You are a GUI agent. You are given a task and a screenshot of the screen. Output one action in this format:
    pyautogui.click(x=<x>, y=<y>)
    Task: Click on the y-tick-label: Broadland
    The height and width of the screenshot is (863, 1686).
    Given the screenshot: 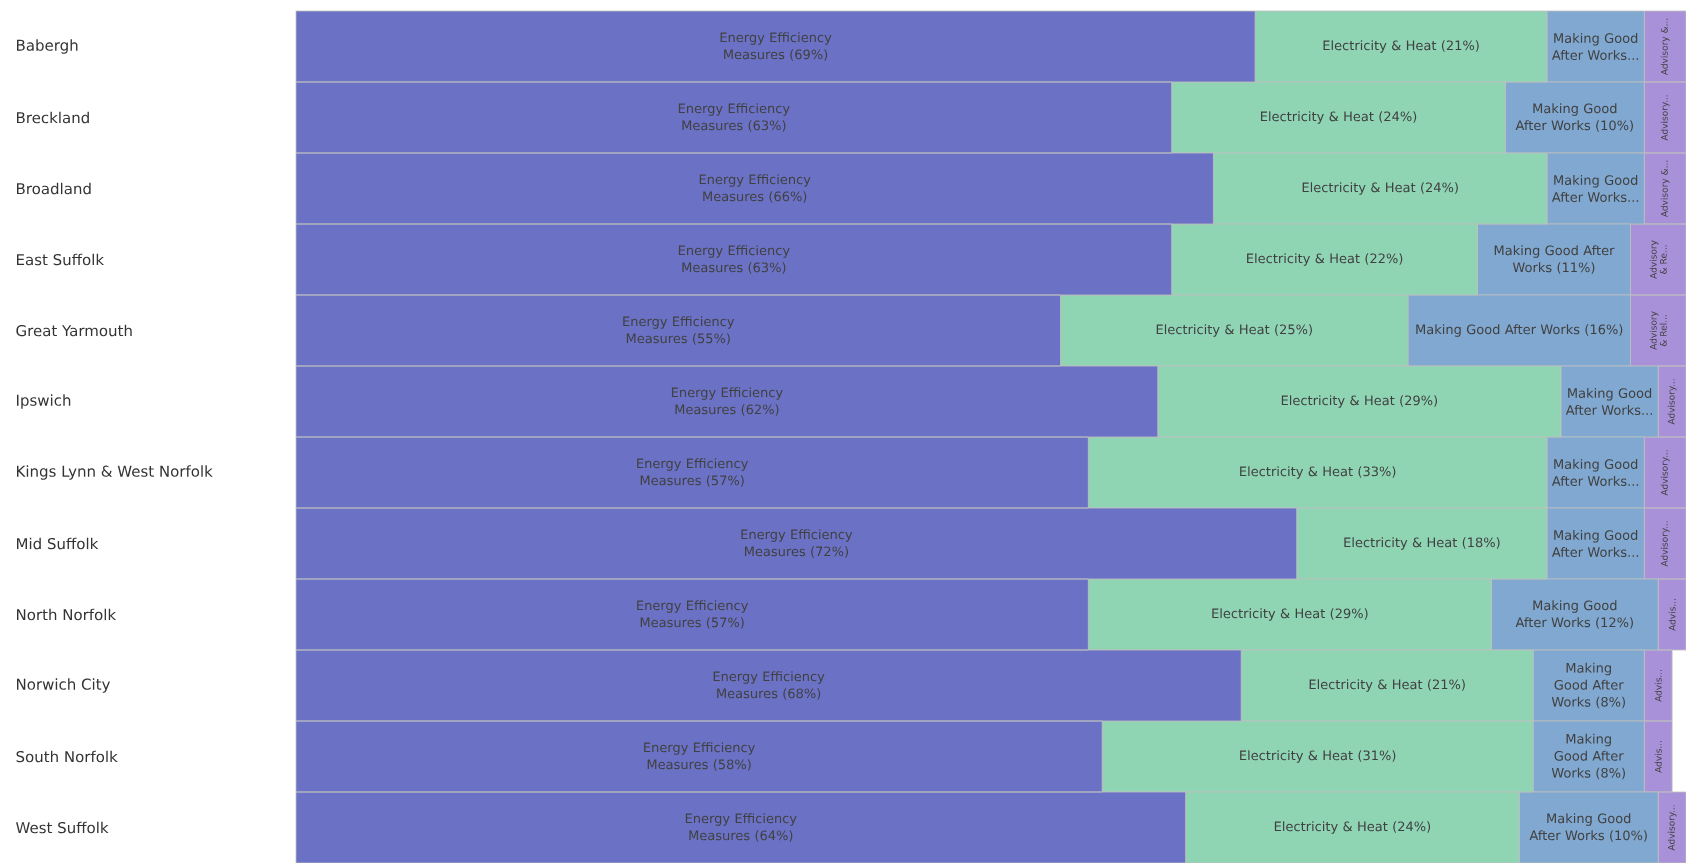 What is the action you would take?
    pyautogui.click(x=54, y=188)
    